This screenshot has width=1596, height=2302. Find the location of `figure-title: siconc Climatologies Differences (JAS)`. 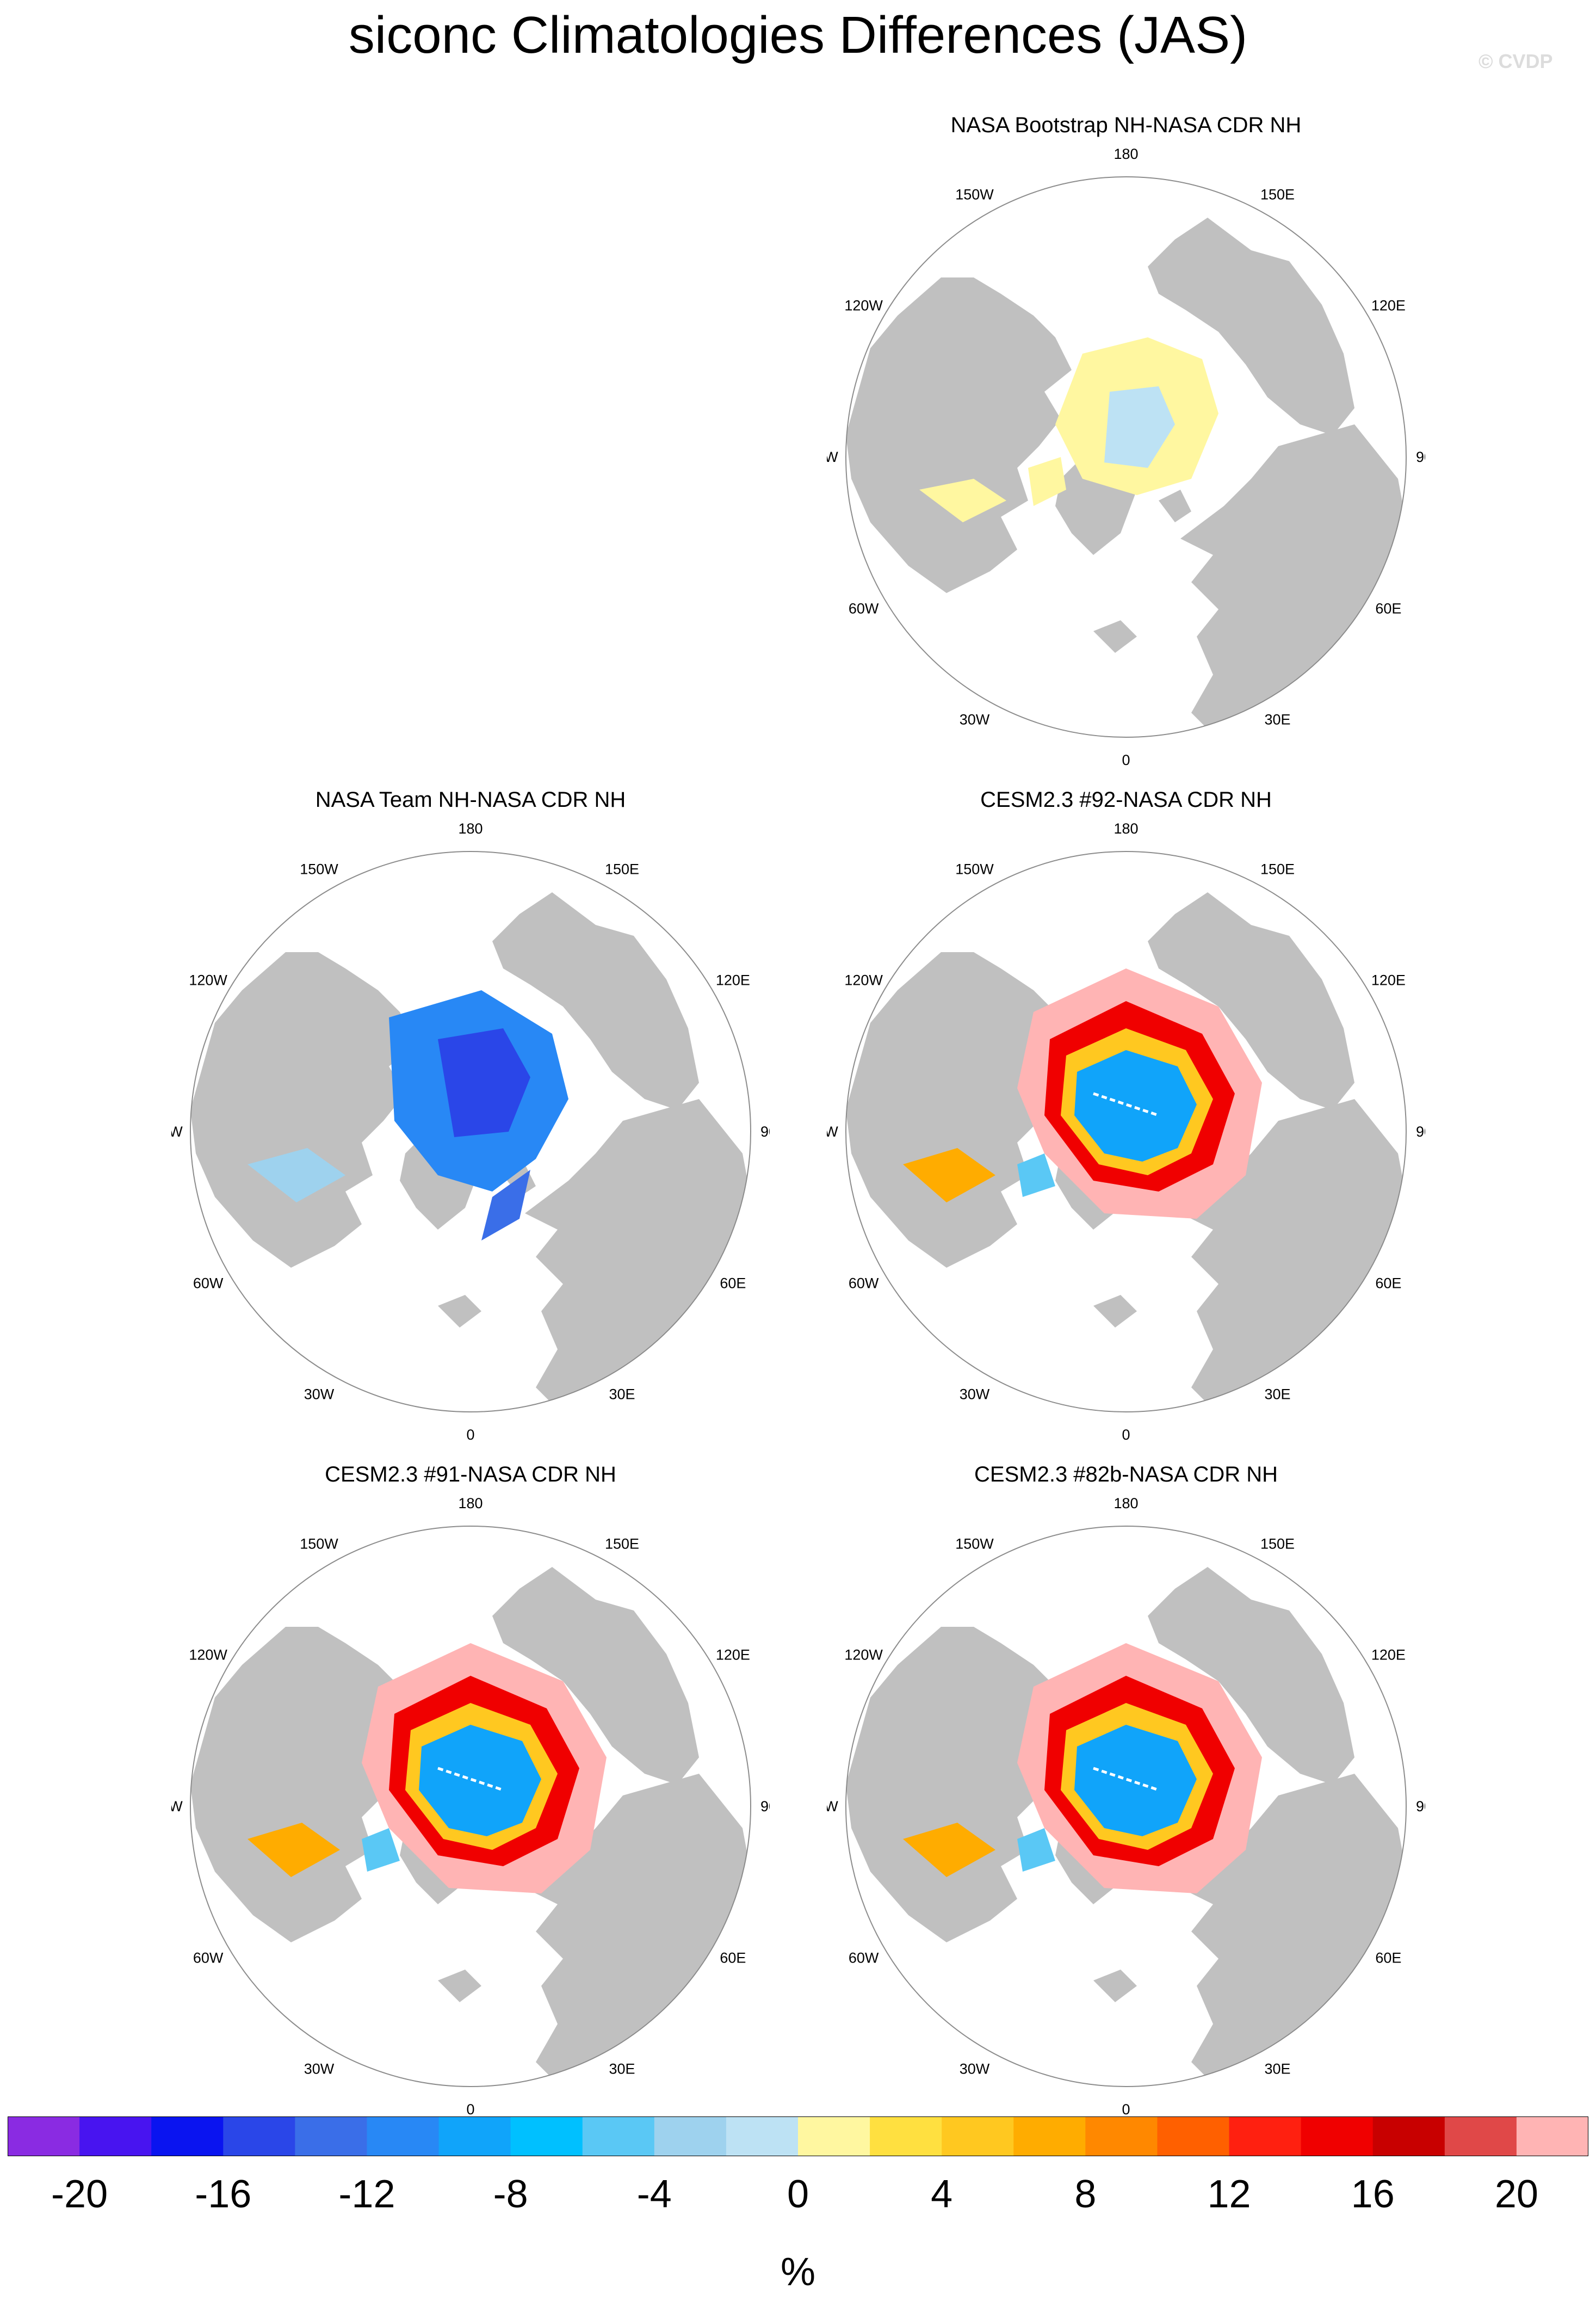

figure-title: siconc Climatologies Differences (JAS) is located at coordinates (798, 35).